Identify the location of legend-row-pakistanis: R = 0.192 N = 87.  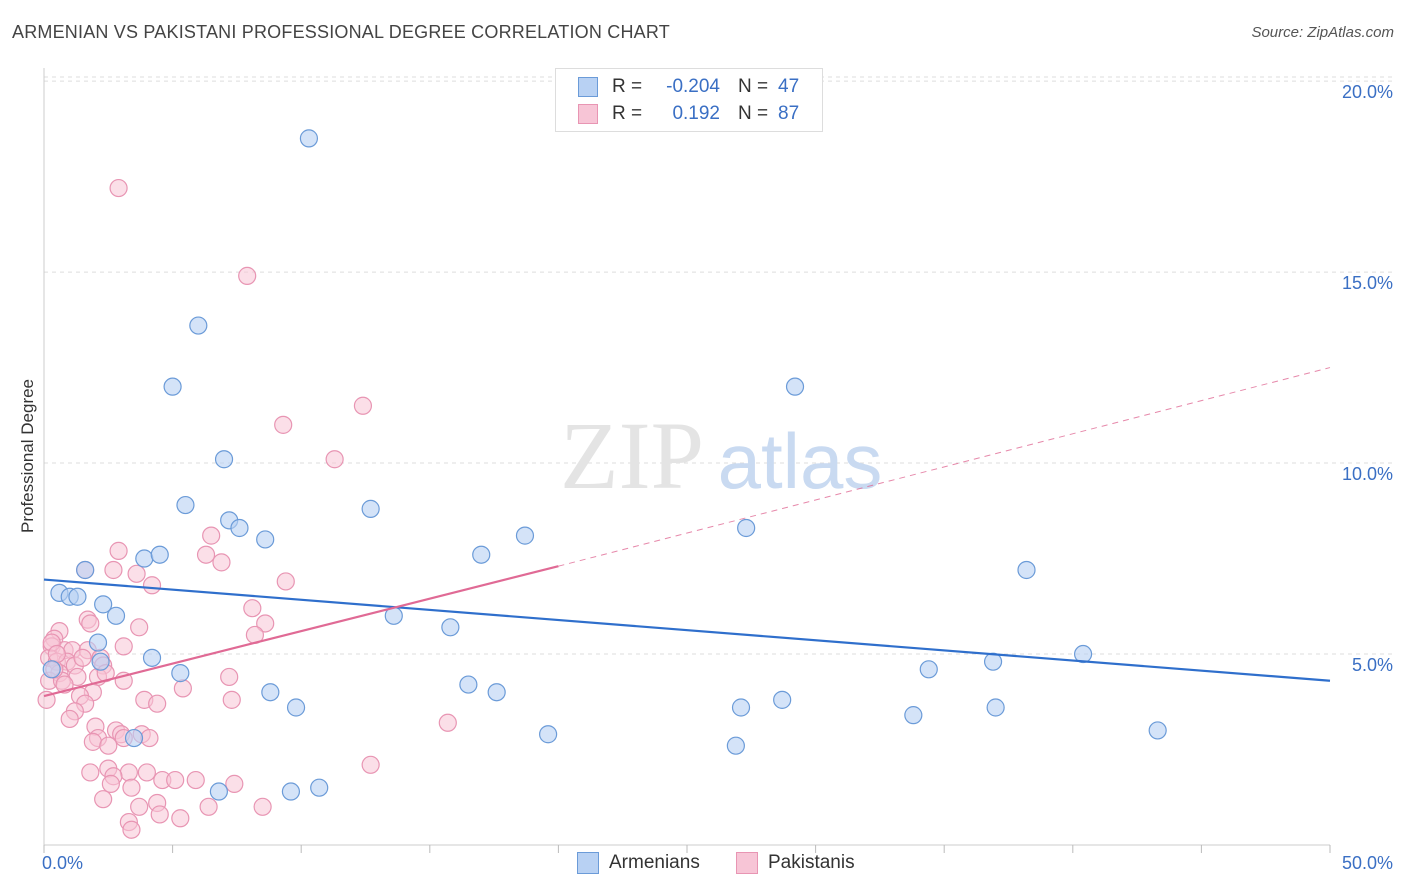
(688, 114).